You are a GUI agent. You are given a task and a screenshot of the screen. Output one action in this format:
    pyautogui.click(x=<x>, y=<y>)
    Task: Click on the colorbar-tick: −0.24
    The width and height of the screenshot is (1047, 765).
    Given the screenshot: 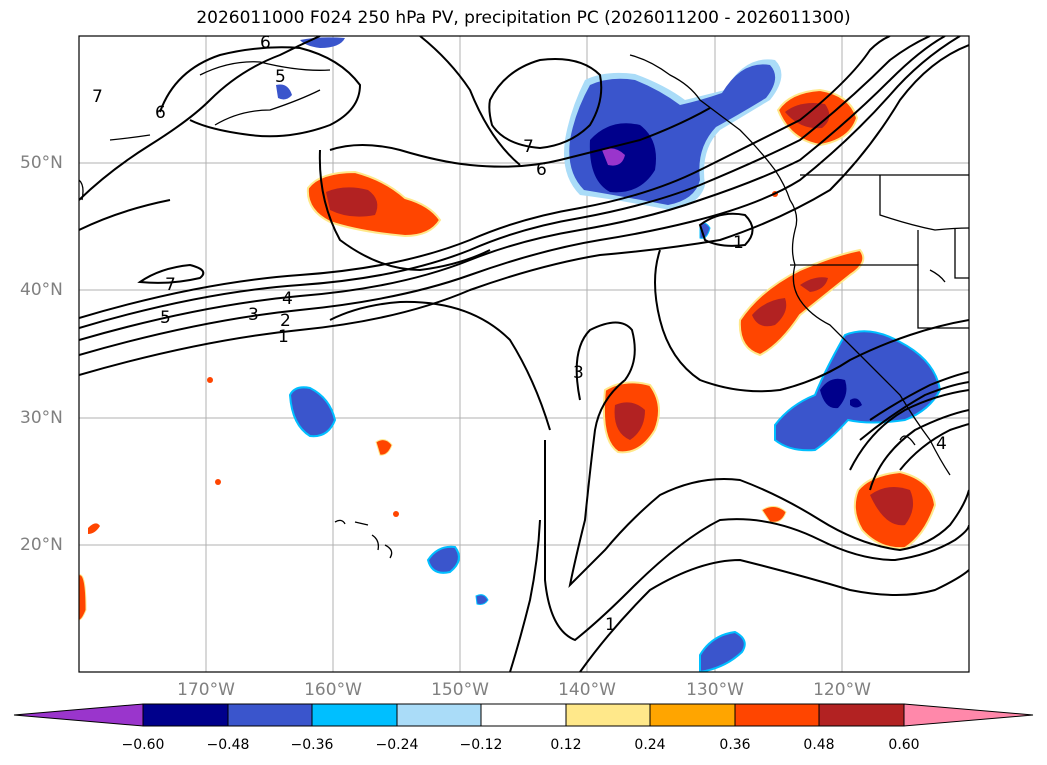 What is the action you would take?
    pyautogui.click(x=397, y=745)
    